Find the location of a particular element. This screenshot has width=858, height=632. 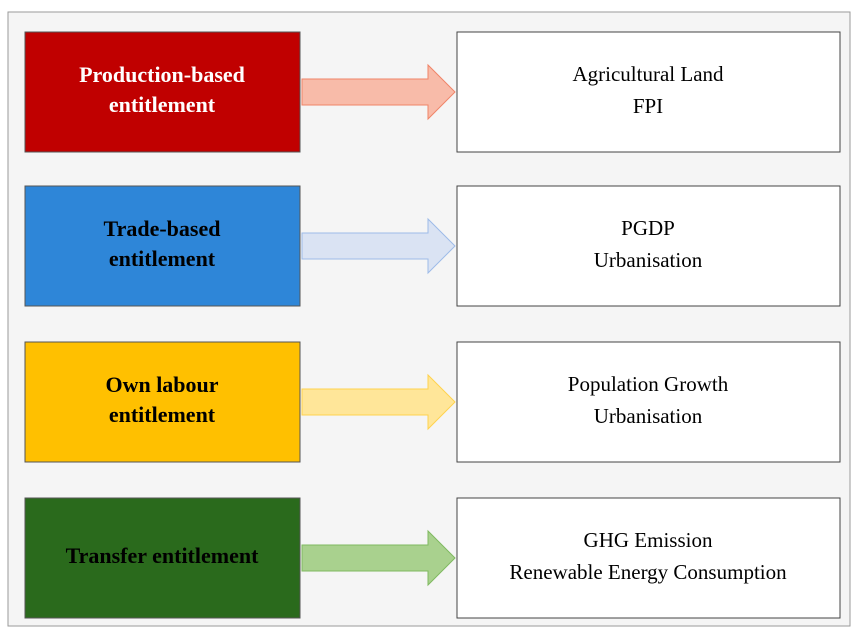

target-label: PGDP is located at coordinates (648, 228).